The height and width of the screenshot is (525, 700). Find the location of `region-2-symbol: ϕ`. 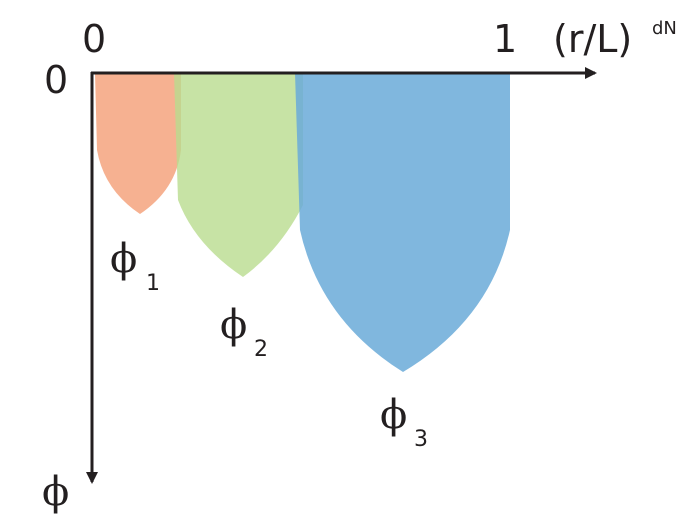

region-2-symbol: ϕ is located at coordinates (233, 325).